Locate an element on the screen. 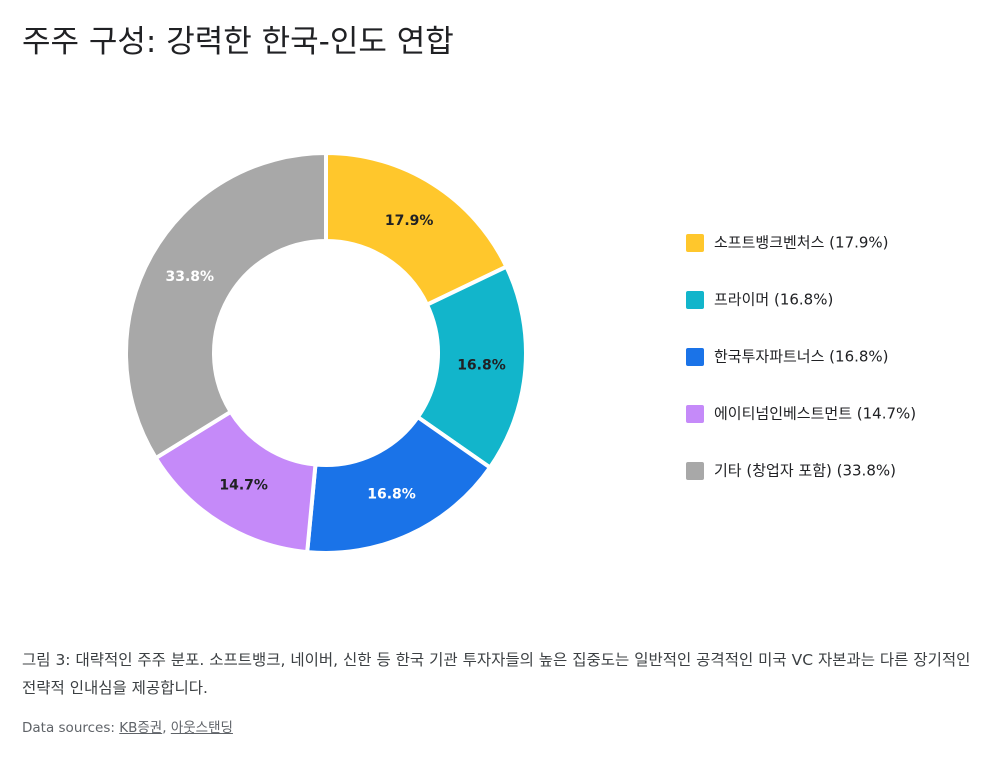 Image resolution: width=1000 pixels, height=758 pixels. data-label: 33.8% is located at coordinates (189, 277).